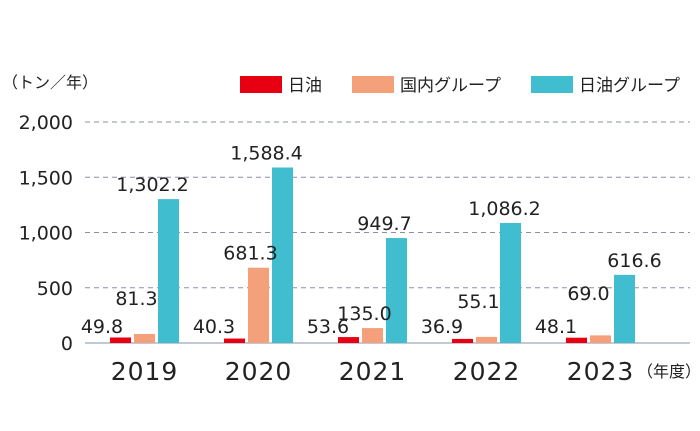 The image size is (700, 431). I want to click on x-category-label: 2023, so click(601, 371).